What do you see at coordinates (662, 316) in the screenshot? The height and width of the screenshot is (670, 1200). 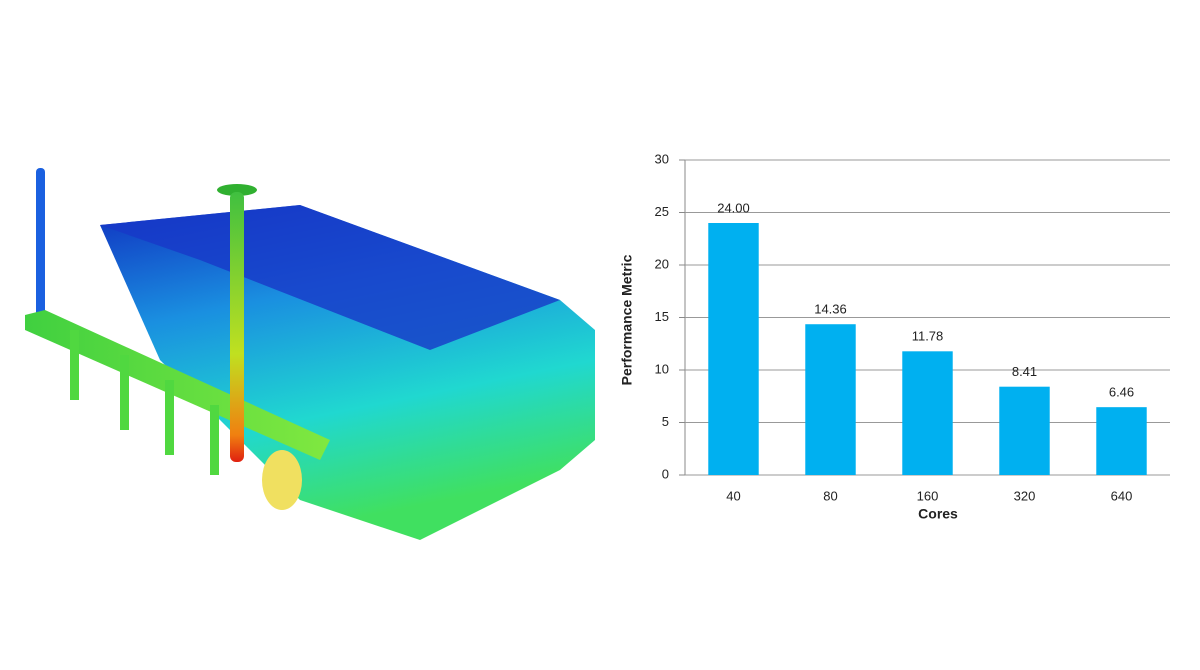 I see `y-tick-label: 15` at bounding box center [662, 316].